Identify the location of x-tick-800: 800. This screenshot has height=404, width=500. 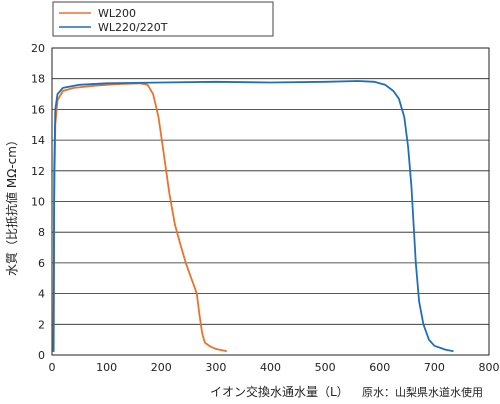
(489, 367).